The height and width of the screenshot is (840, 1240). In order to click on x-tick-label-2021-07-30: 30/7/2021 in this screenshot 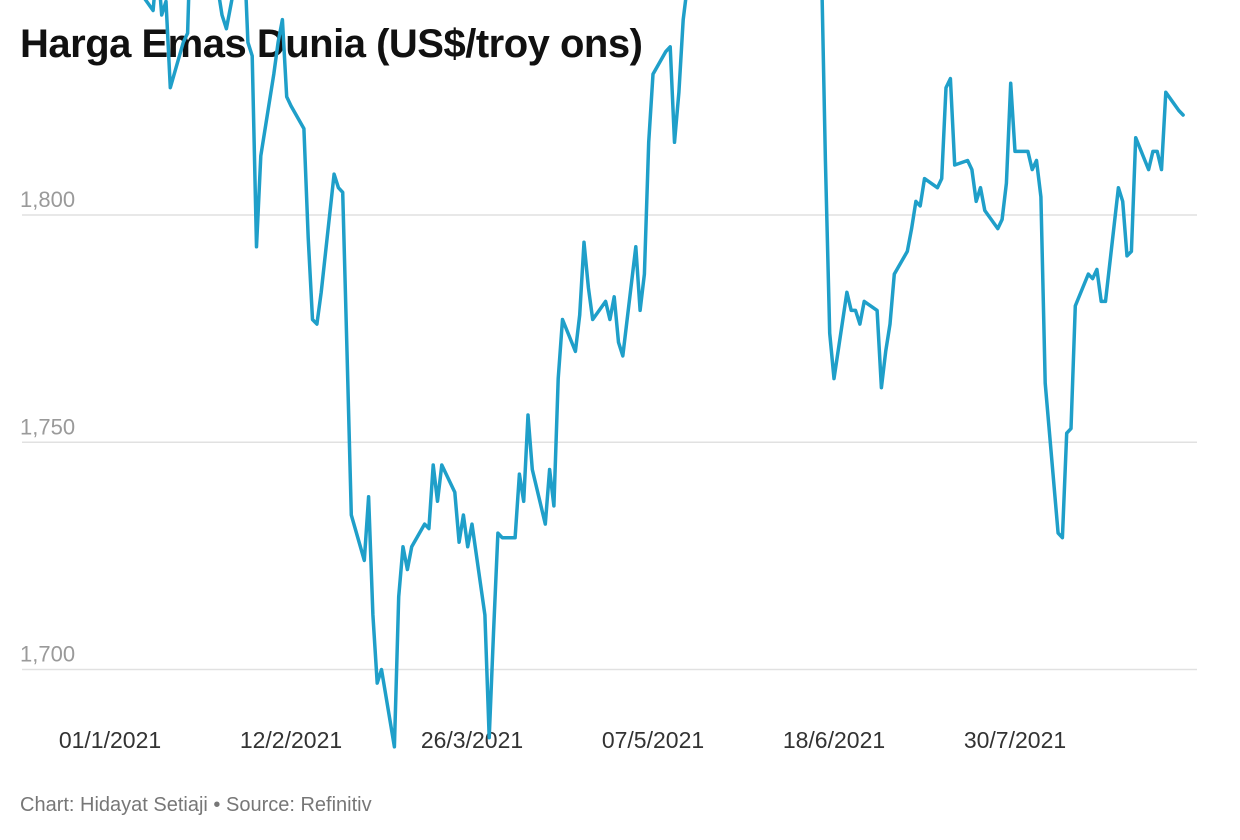, I will do `click(1015, 740)`.